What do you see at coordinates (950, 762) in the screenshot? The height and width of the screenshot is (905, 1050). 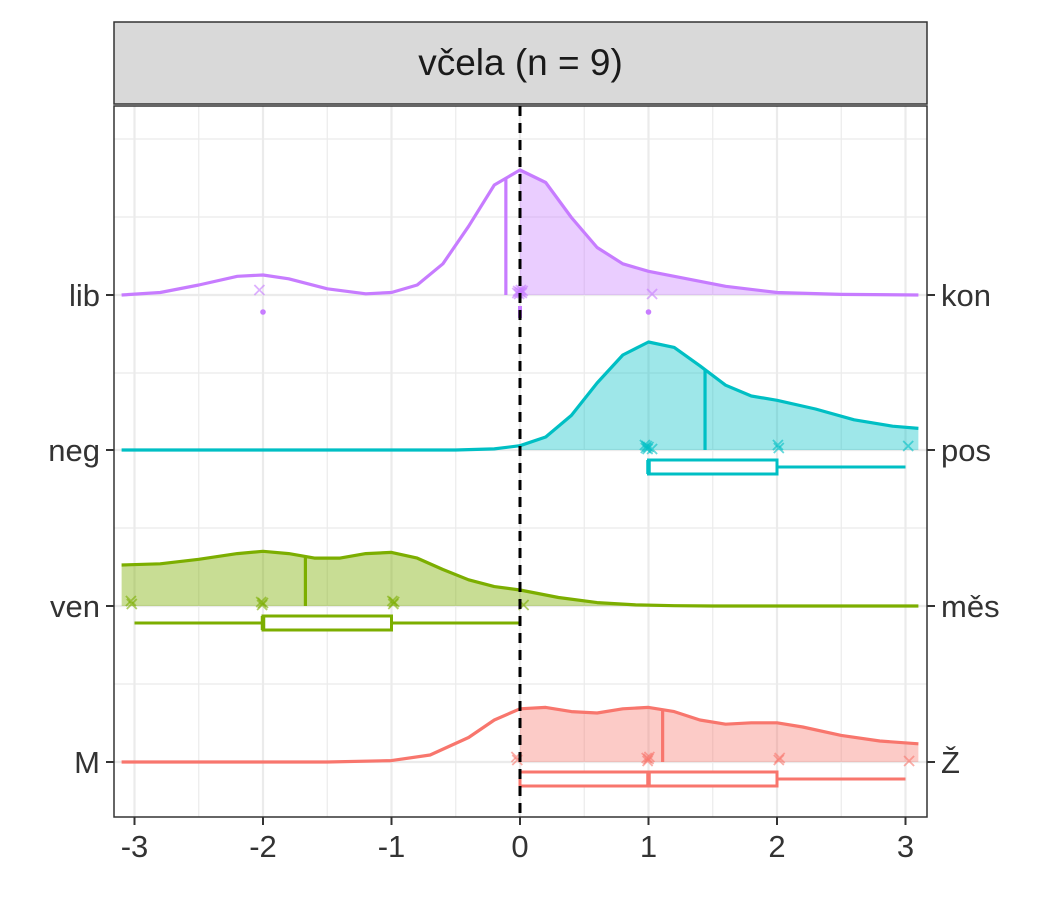 I see `y-tick-label-right: Ž` at bounding box center [950, 762].